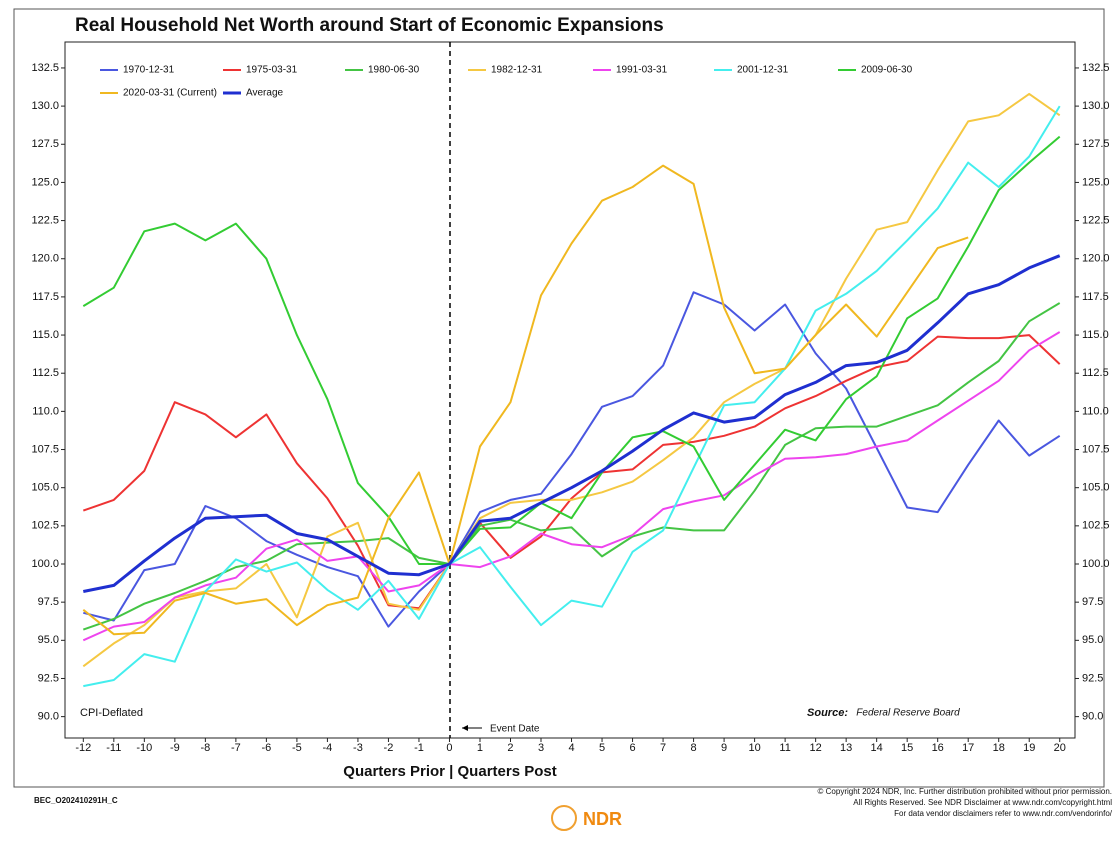  Describe the element at coordinates (515, 729) in the screenshot. I see `event-label: Event Date` at that location.